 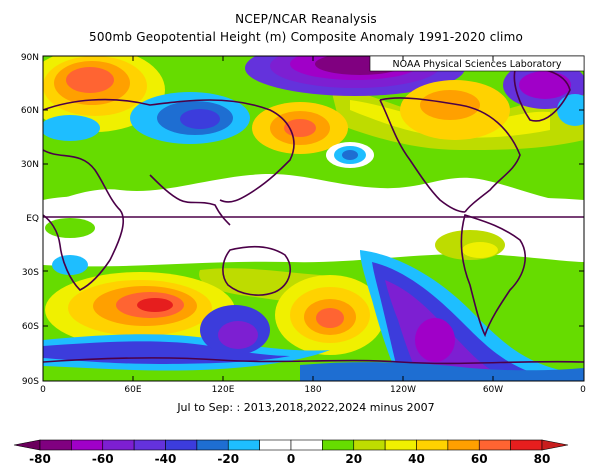 I want to click on lat-tick-label: 60N, so click(x=30, y=111).